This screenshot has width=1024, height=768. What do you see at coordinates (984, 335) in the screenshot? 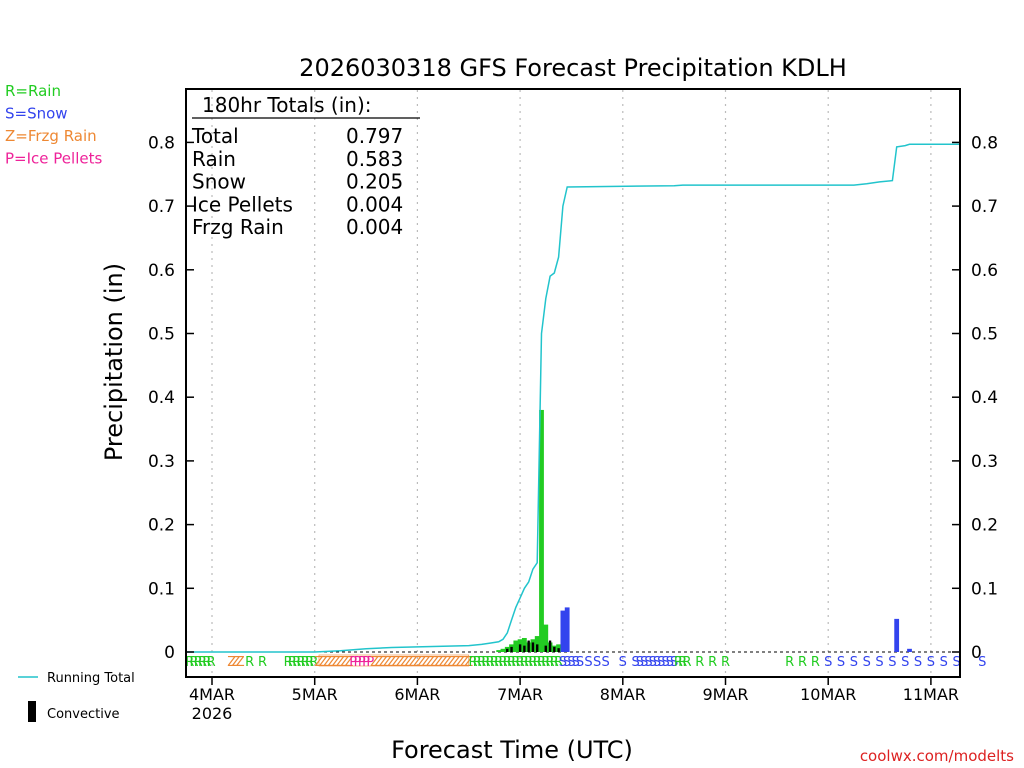
I see `y-tick-label-right: 0.5` at bounding box center [984, 335].